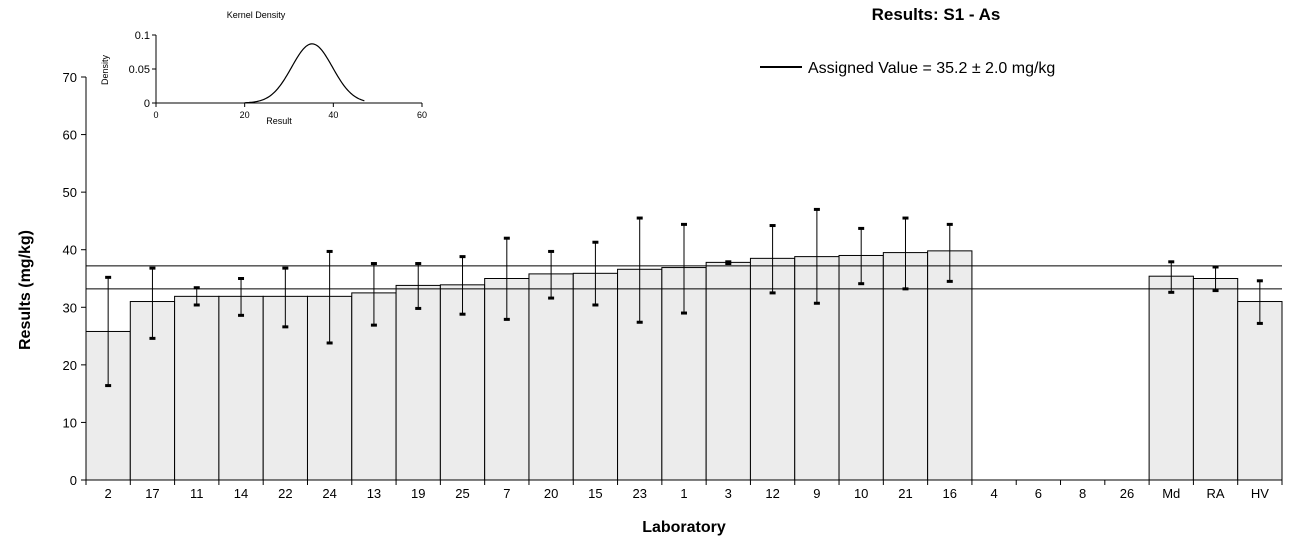  I want to click on y-tick-label: 50, so click(70, 192).